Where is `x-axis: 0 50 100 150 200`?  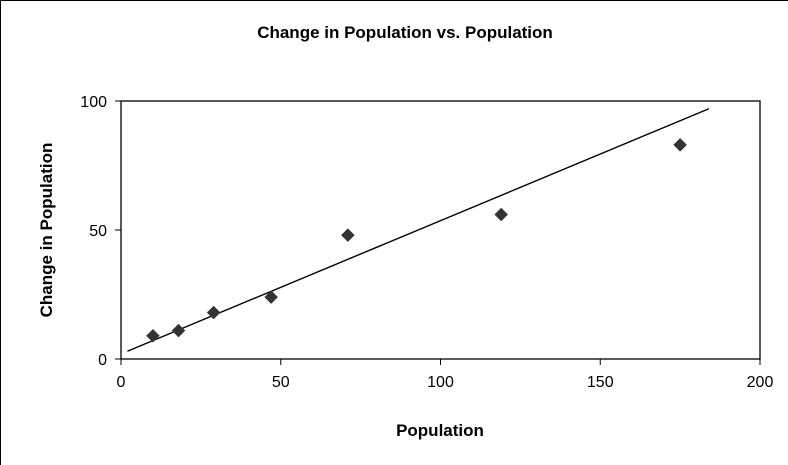 x-axis: 0 50 100 150 200 is located at coordinates (445, 375).